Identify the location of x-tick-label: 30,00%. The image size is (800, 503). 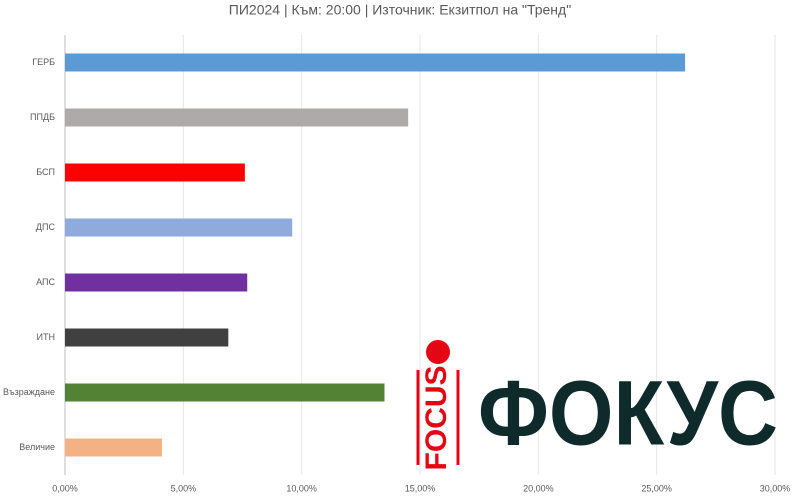
(775, 488).